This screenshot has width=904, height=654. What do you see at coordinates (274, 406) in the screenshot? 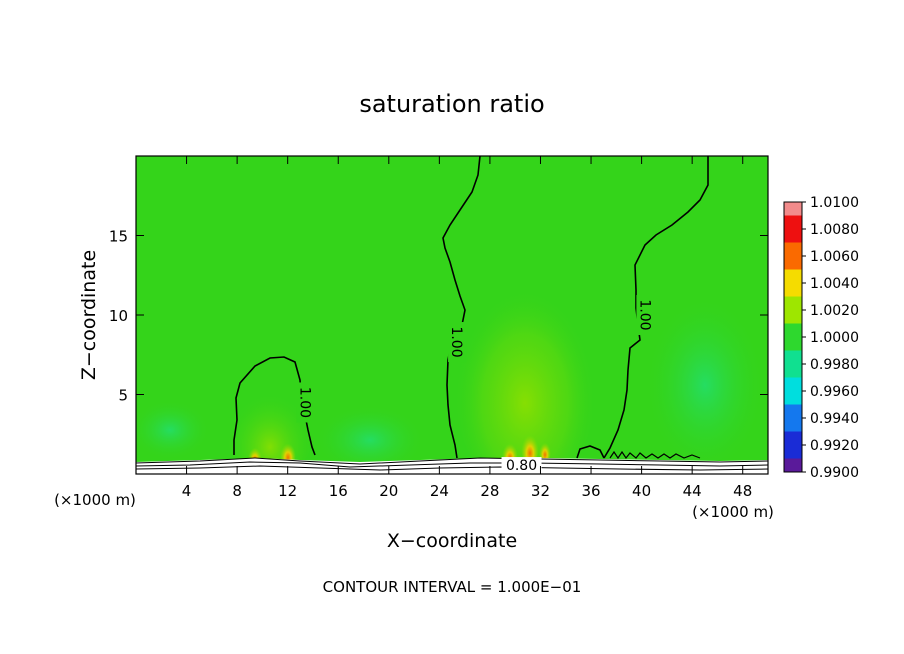
I see `contour-left-dome` at bounding box center [274, 406].